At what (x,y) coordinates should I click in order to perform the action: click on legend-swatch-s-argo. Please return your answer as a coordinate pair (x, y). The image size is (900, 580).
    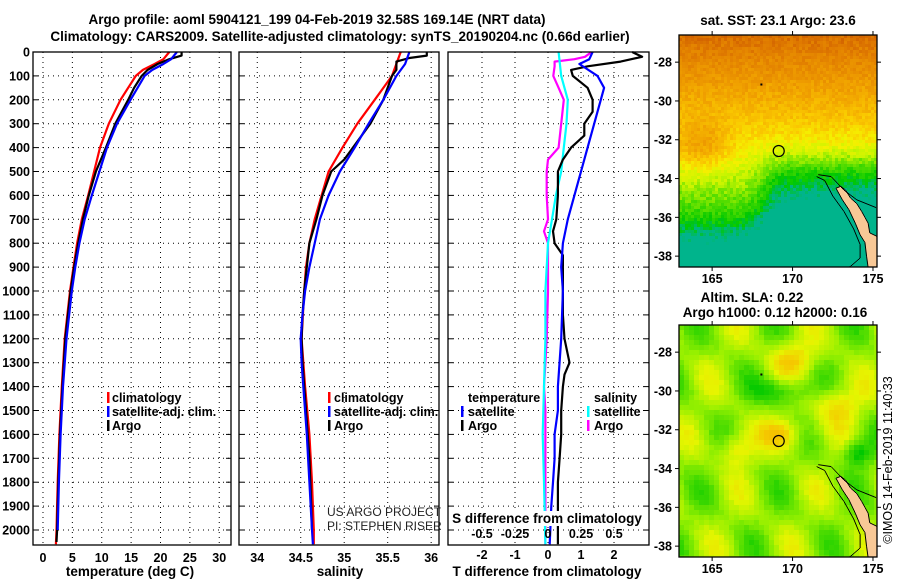
    Looking at the image, I should click on (588, 425).